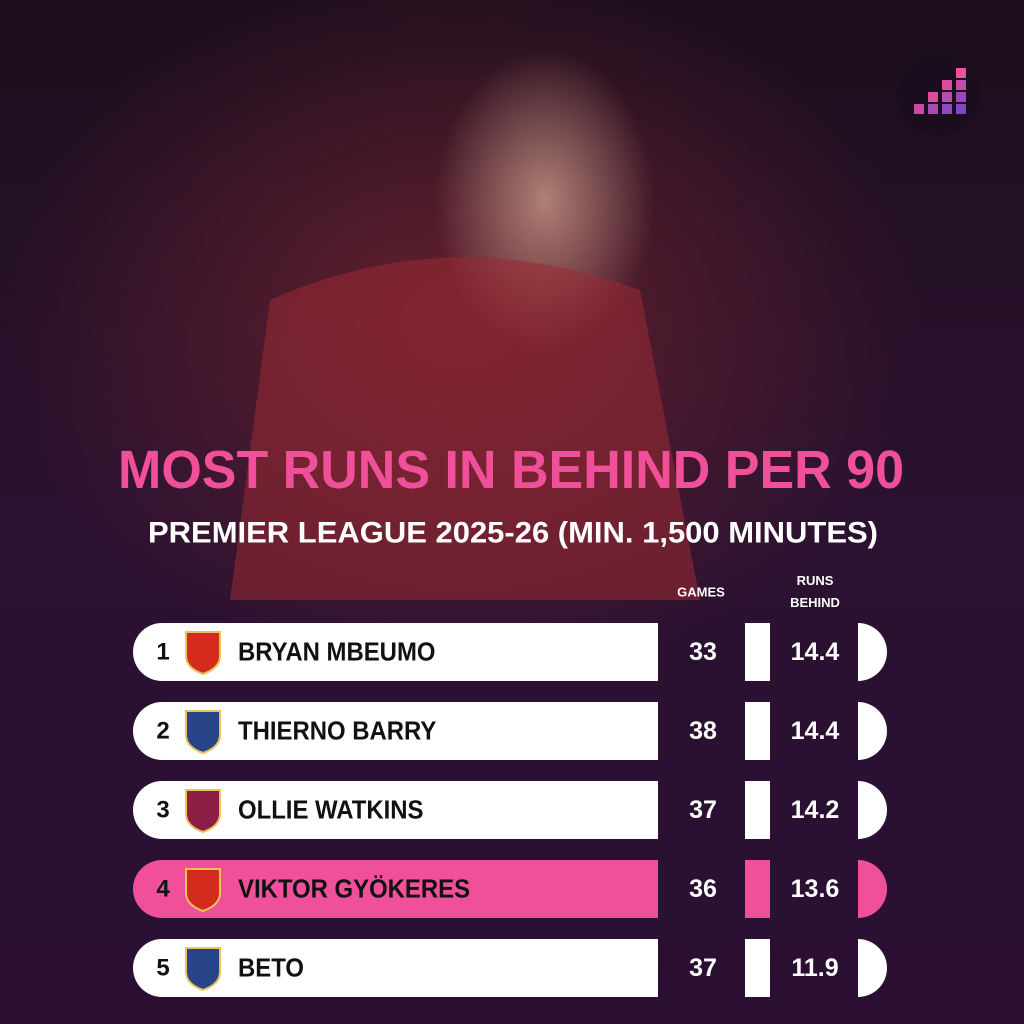 This screenshot has width=1024, height=1024. What do you see at coordinates (162, 731) in the screenshot?
I see `rank: 2` at bounding box center [162, 731].